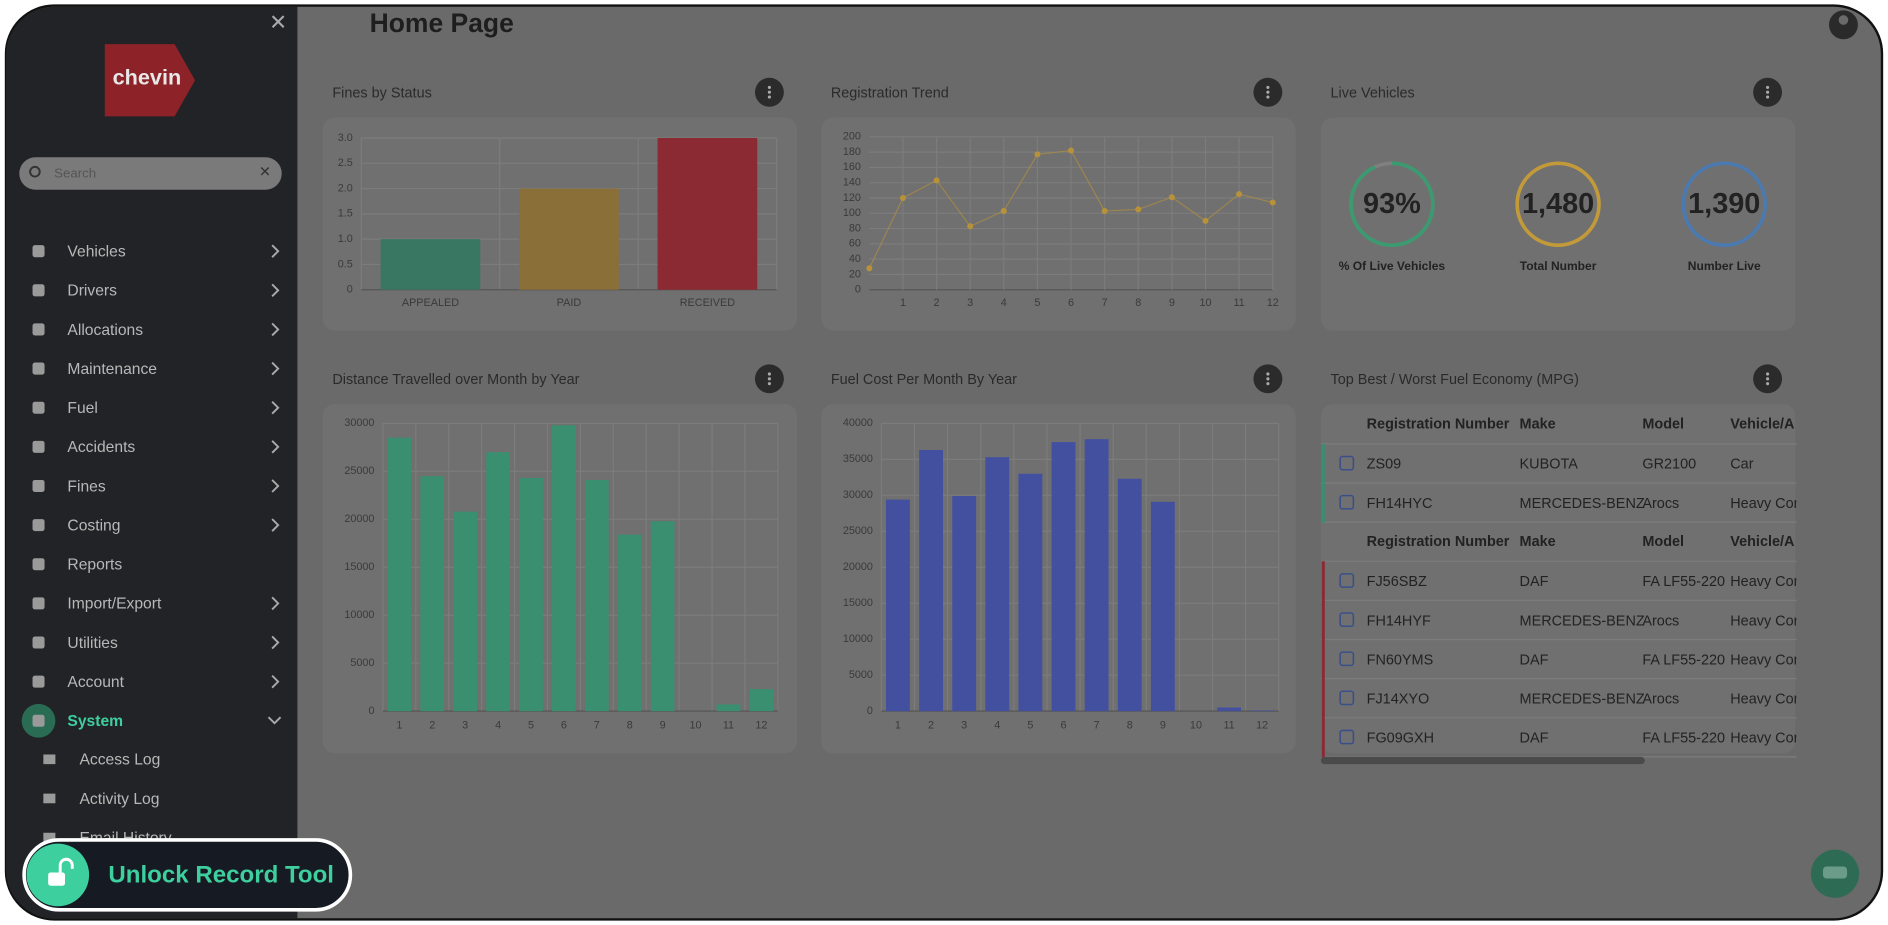  What do you see at coordinates (278, 21) in the screenshot?
I see `close-sidebar: ✕` at bounding box center [278, 21].